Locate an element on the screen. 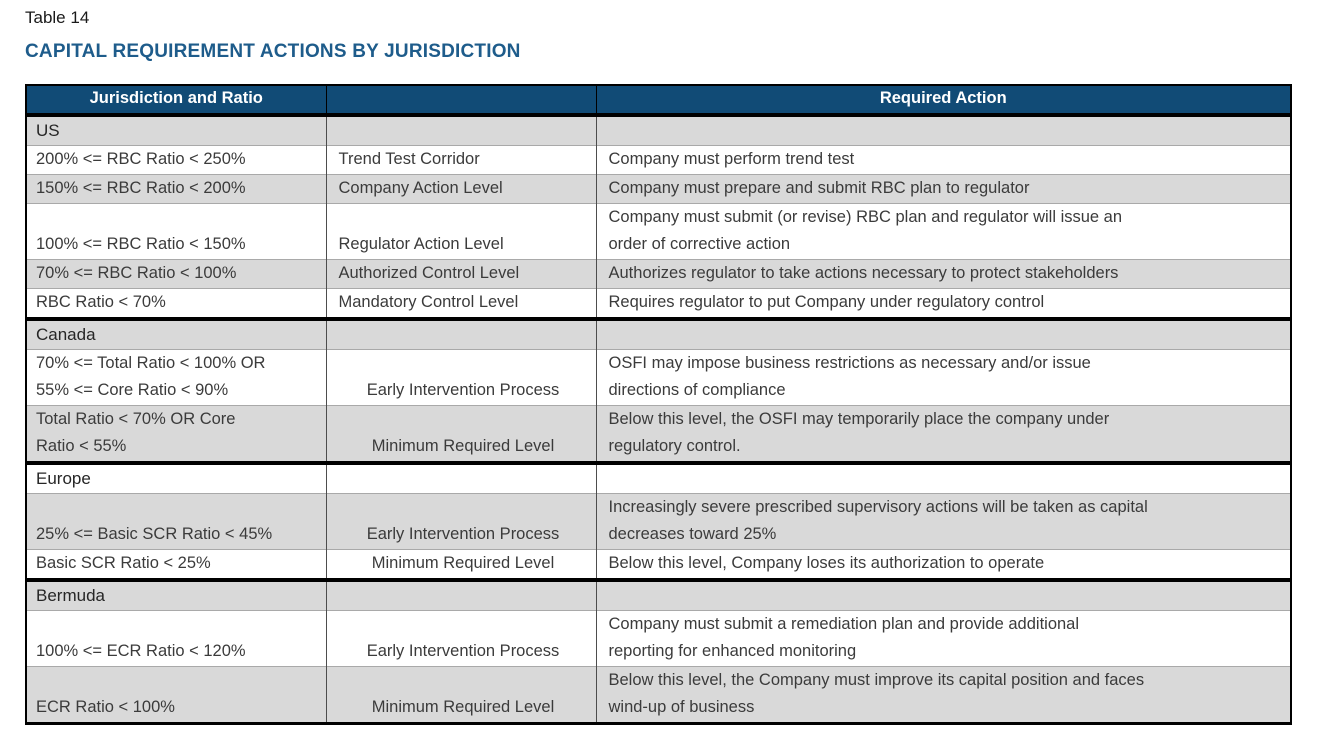  section-name-cell: US is located at coordinates (176, 130).